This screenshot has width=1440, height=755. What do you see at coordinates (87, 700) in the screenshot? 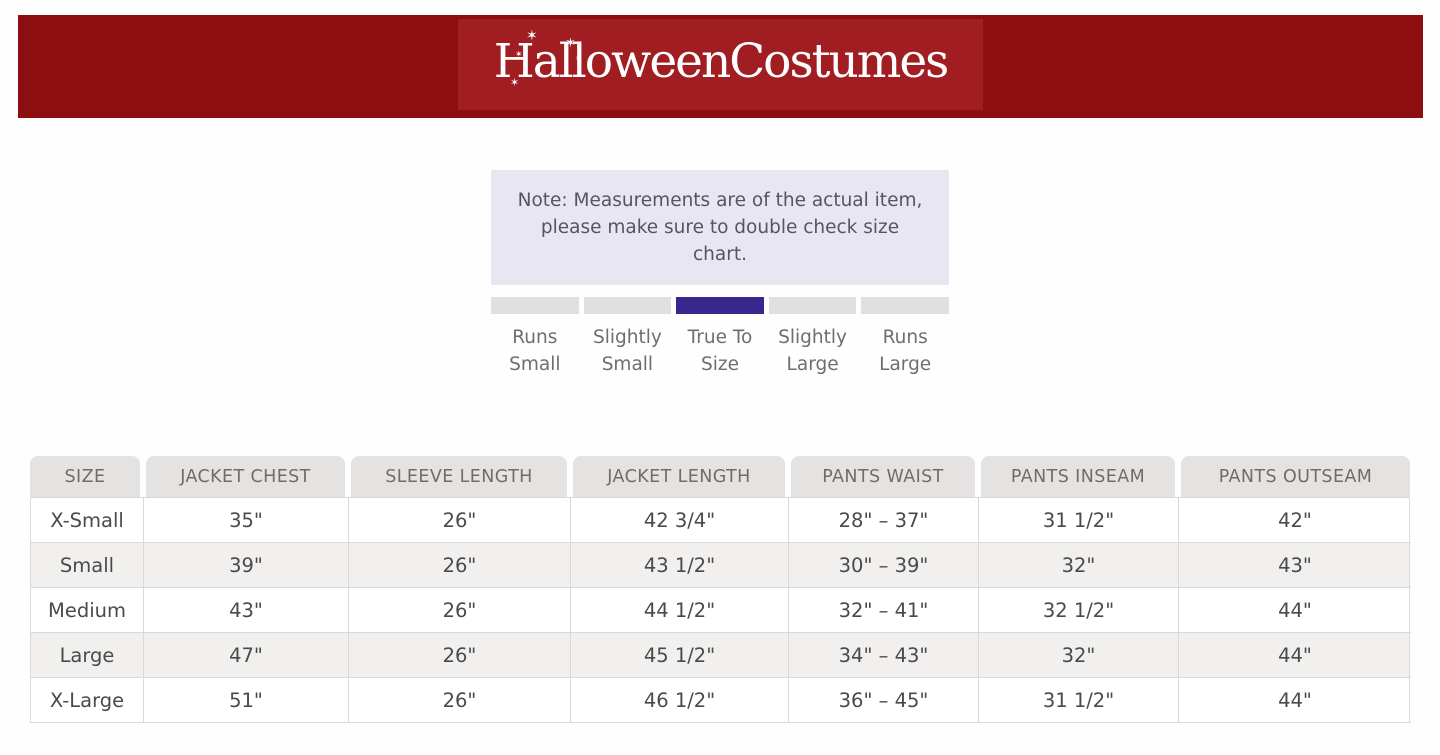
I see `size-cell: X-Large` at bounding box center [87, 700].